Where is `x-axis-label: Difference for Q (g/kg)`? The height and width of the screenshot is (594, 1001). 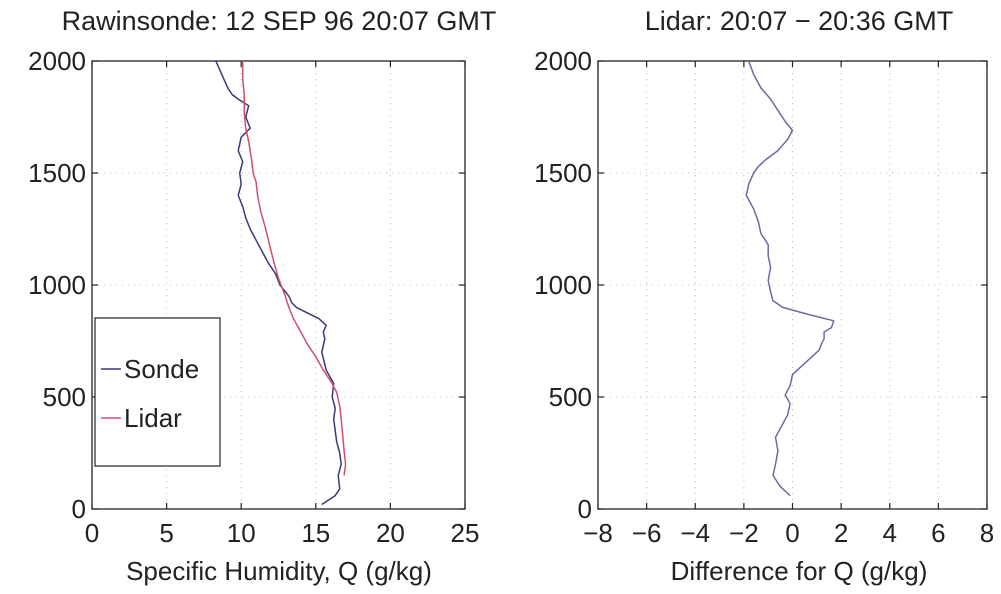 x-axis-label: Difference for Q (g/kg) is located at coordinates (799, 571).